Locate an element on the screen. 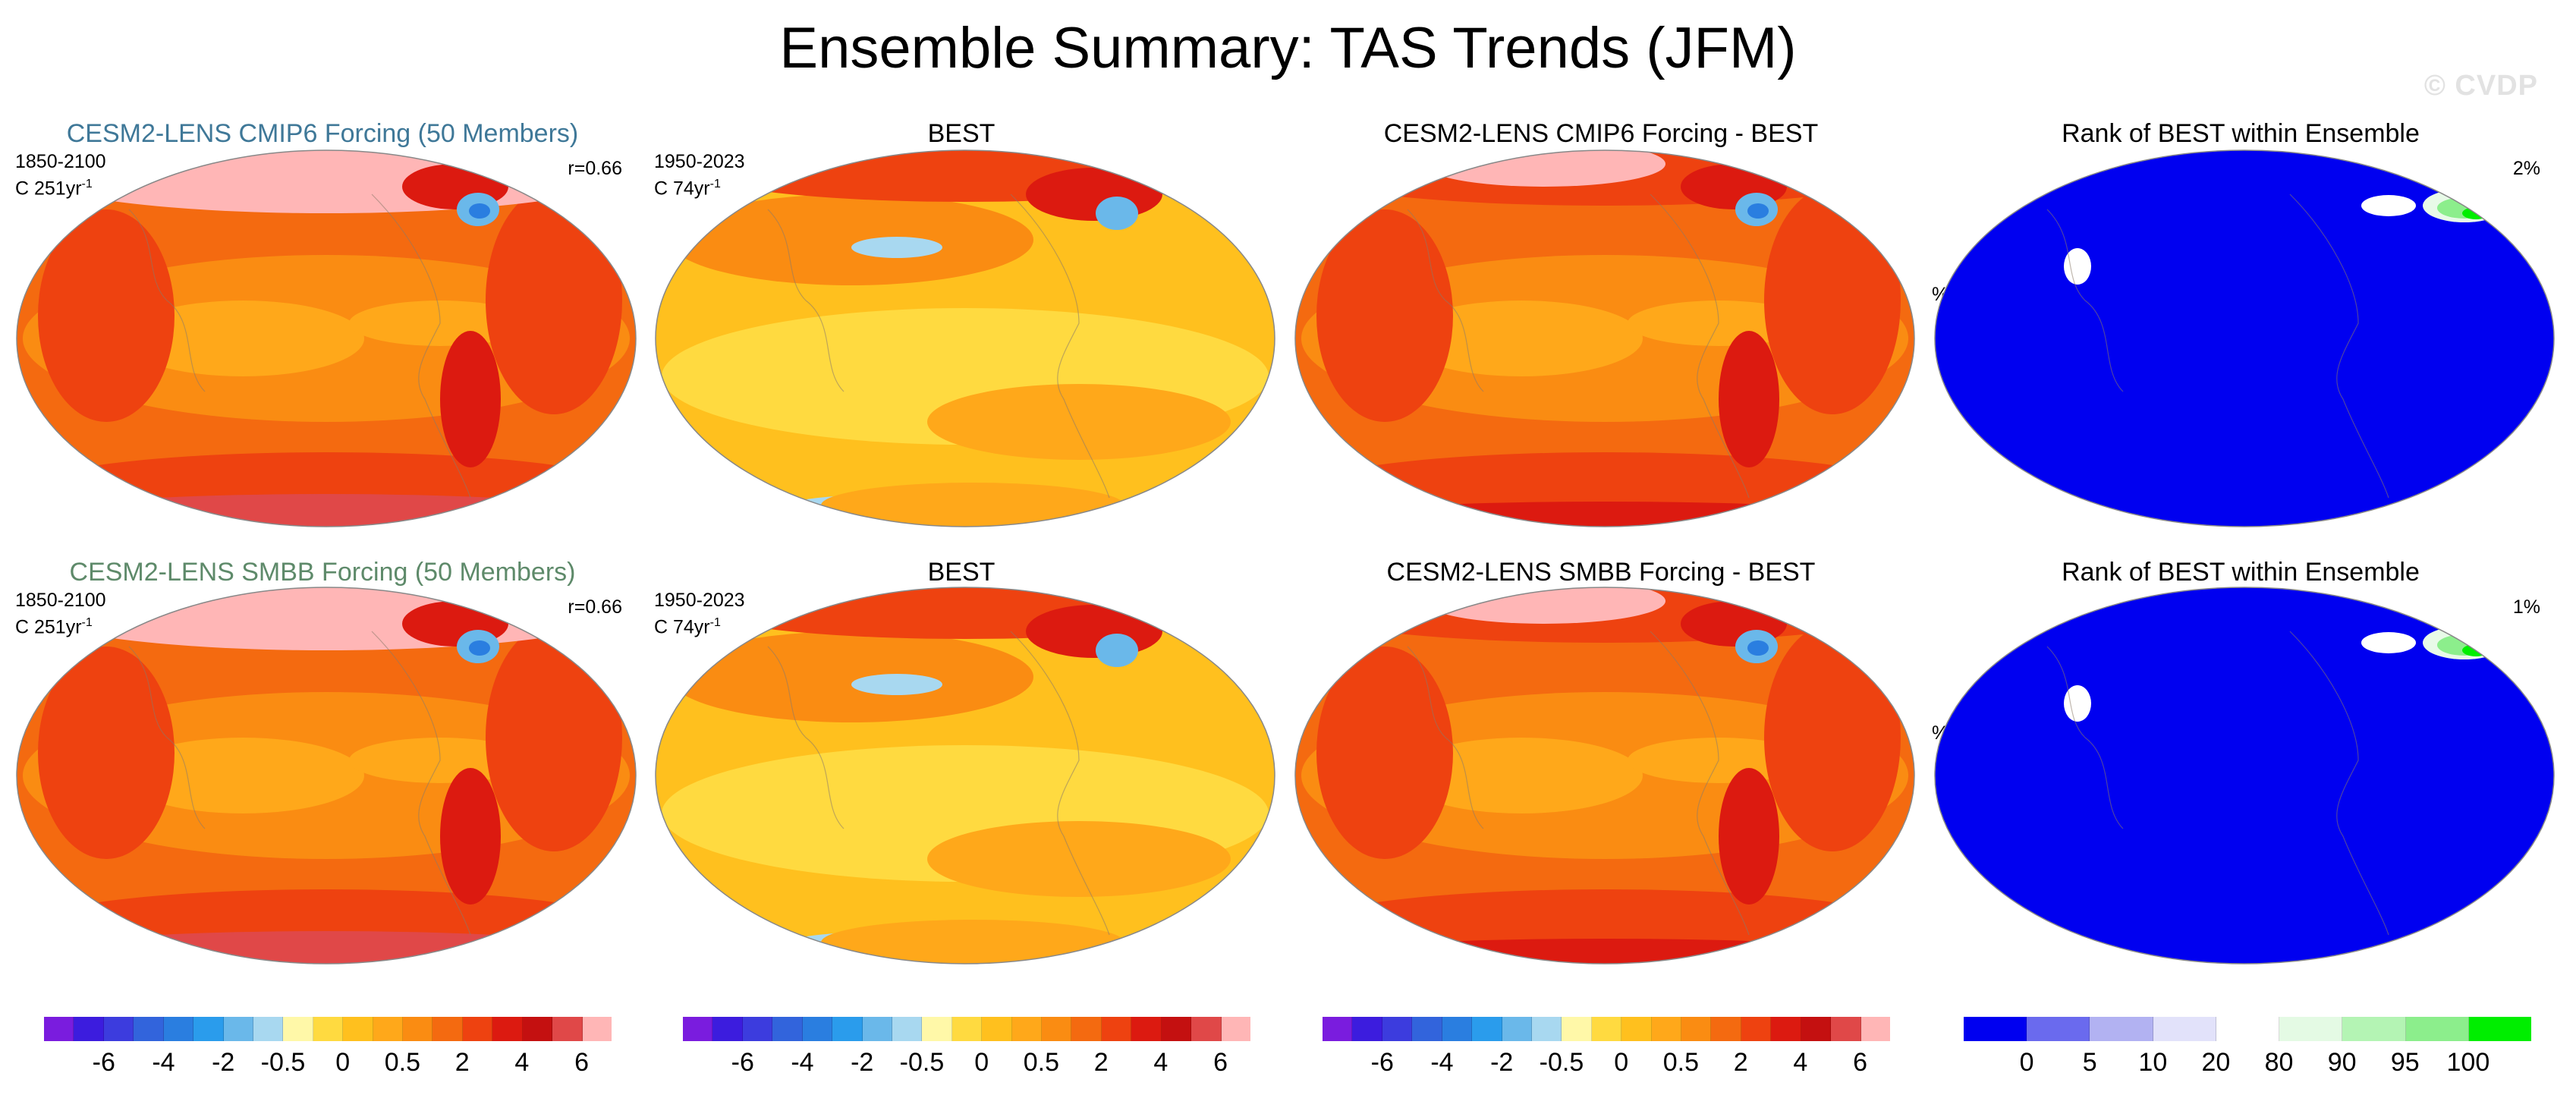  watermark: © CVDP is located at coordinates (2480, 86).